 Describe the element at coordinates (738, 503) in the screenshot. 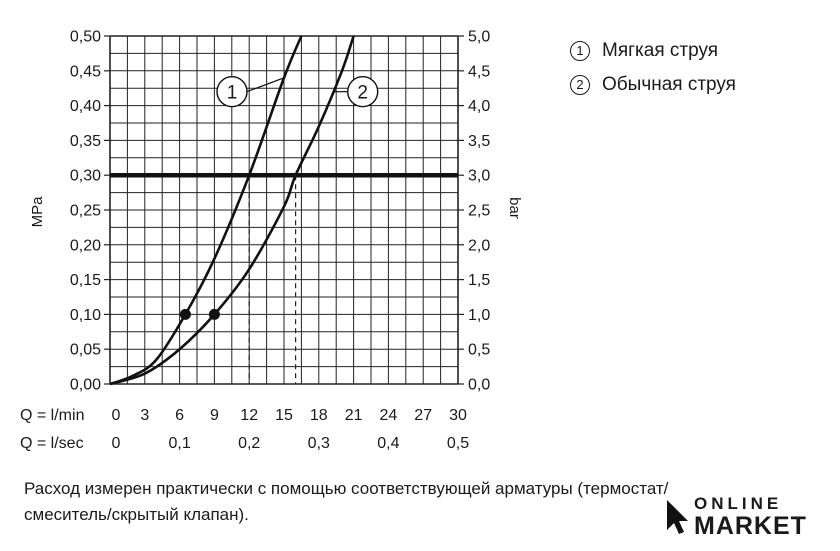

I see `logo-text-top: ONLINE` at that location.